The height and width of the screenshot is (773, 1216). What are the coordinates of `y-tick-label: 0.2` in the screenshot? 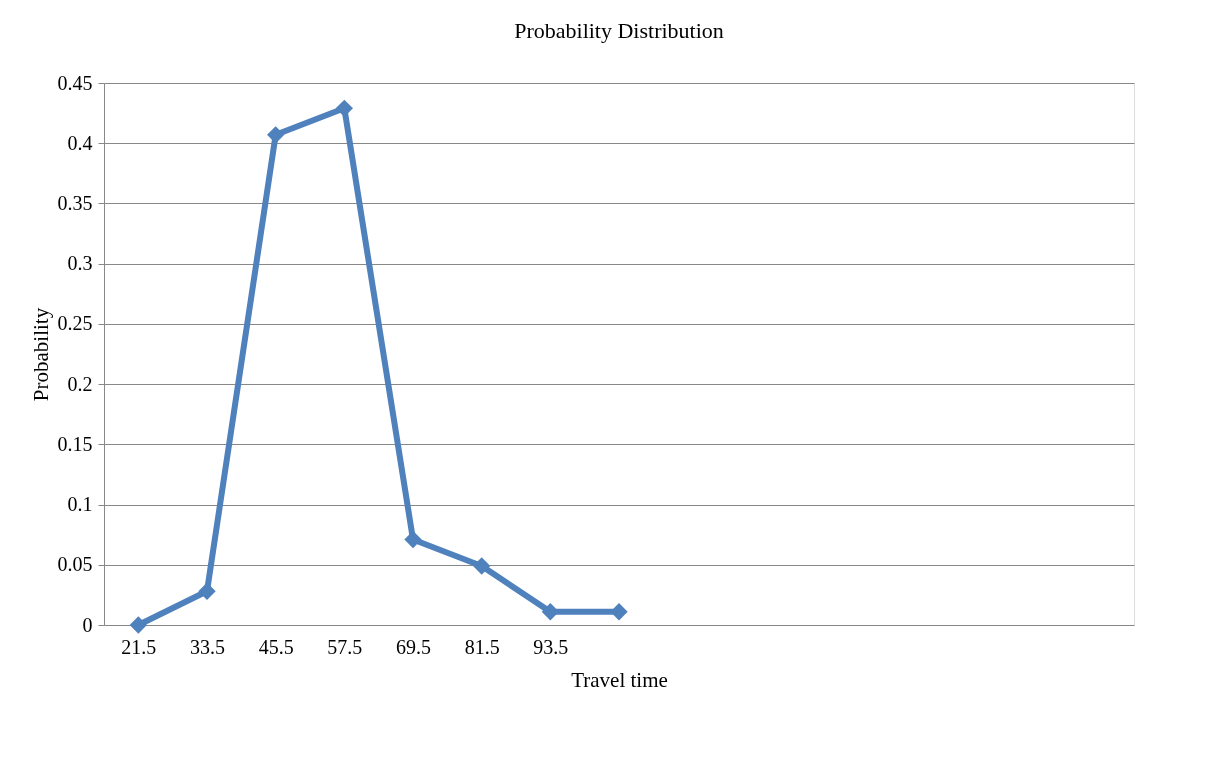 It's located at (80, 383).